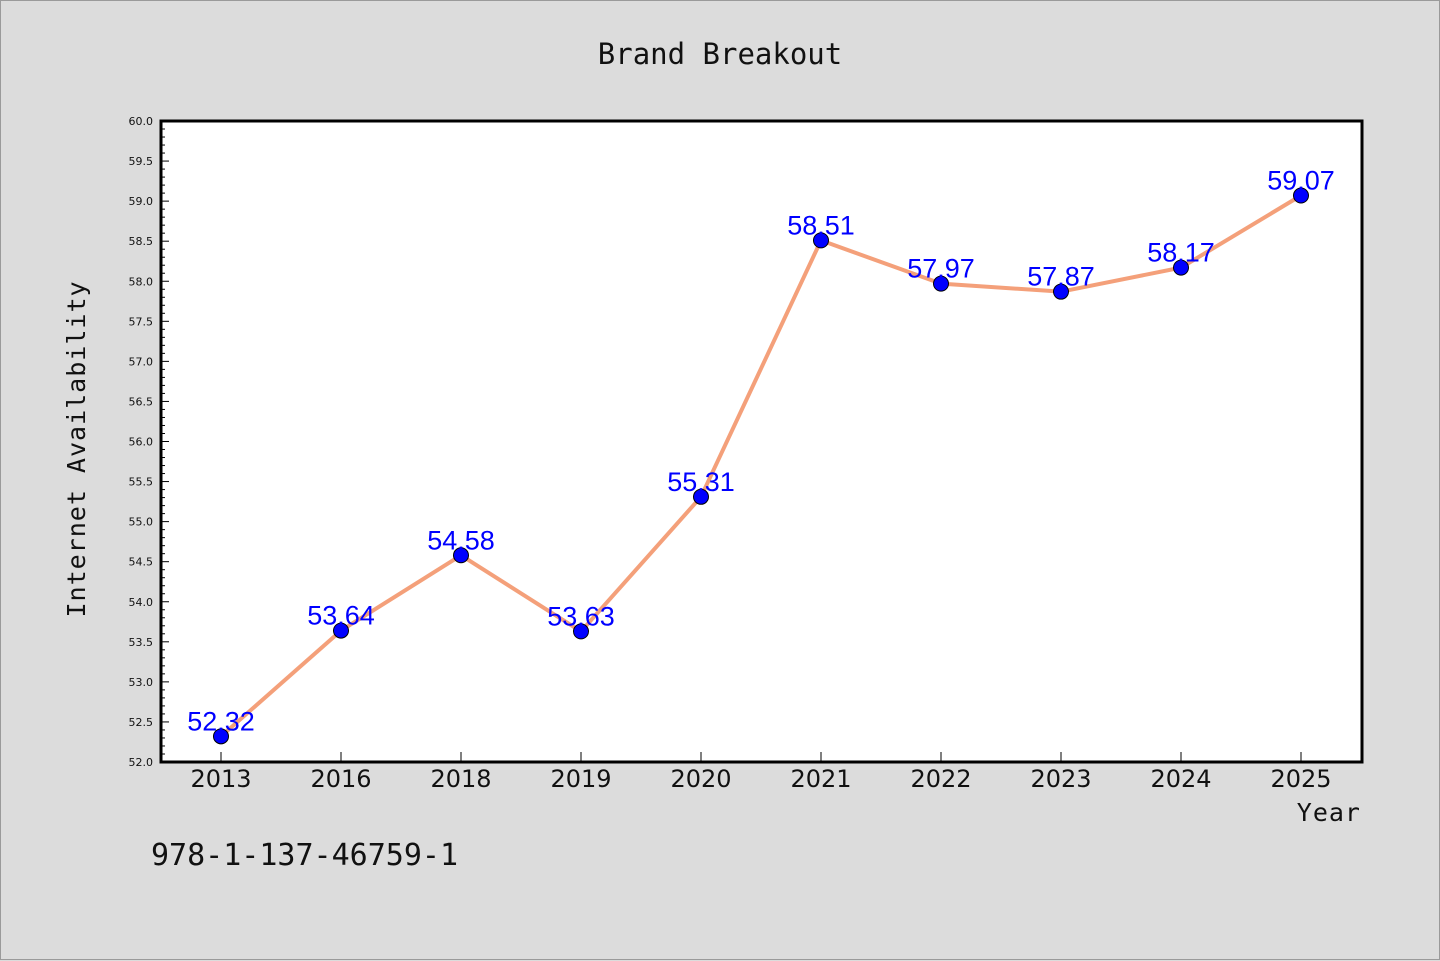  Describe the element at coordinates (1300, 779) in the screenshot. I see `x-tick-label: 2025` at that location.